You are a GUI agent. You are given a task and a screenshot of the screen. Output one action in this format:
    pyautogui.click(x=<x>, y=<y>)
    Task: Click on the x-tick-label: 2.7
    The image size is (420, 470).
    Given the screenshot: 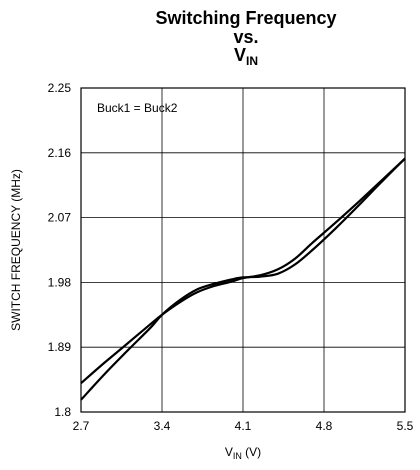 What is the action you would take?
    pyautogui.click(x=81, y=426)
    